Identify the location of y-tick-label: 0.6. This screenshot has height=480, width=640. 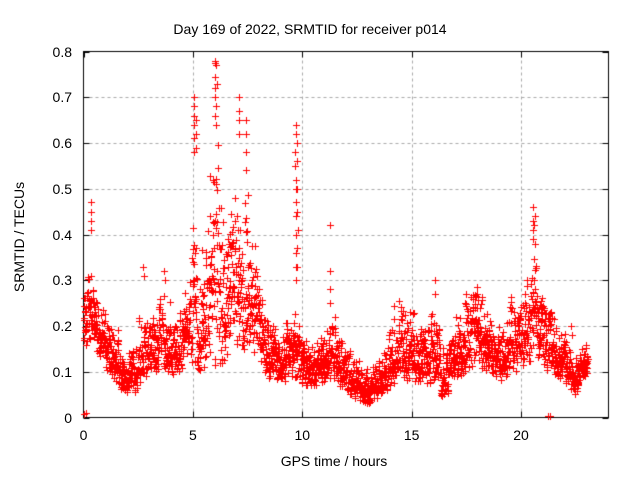
(62, 143).